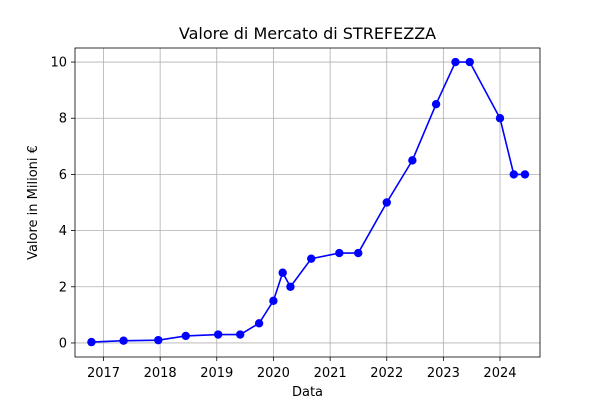 Image resolution: width=600 pixels, height=400 pixels. Describe the element at coordinates (330, 373) in the screenshot. I see `x-tick-label: 2021` at that location.